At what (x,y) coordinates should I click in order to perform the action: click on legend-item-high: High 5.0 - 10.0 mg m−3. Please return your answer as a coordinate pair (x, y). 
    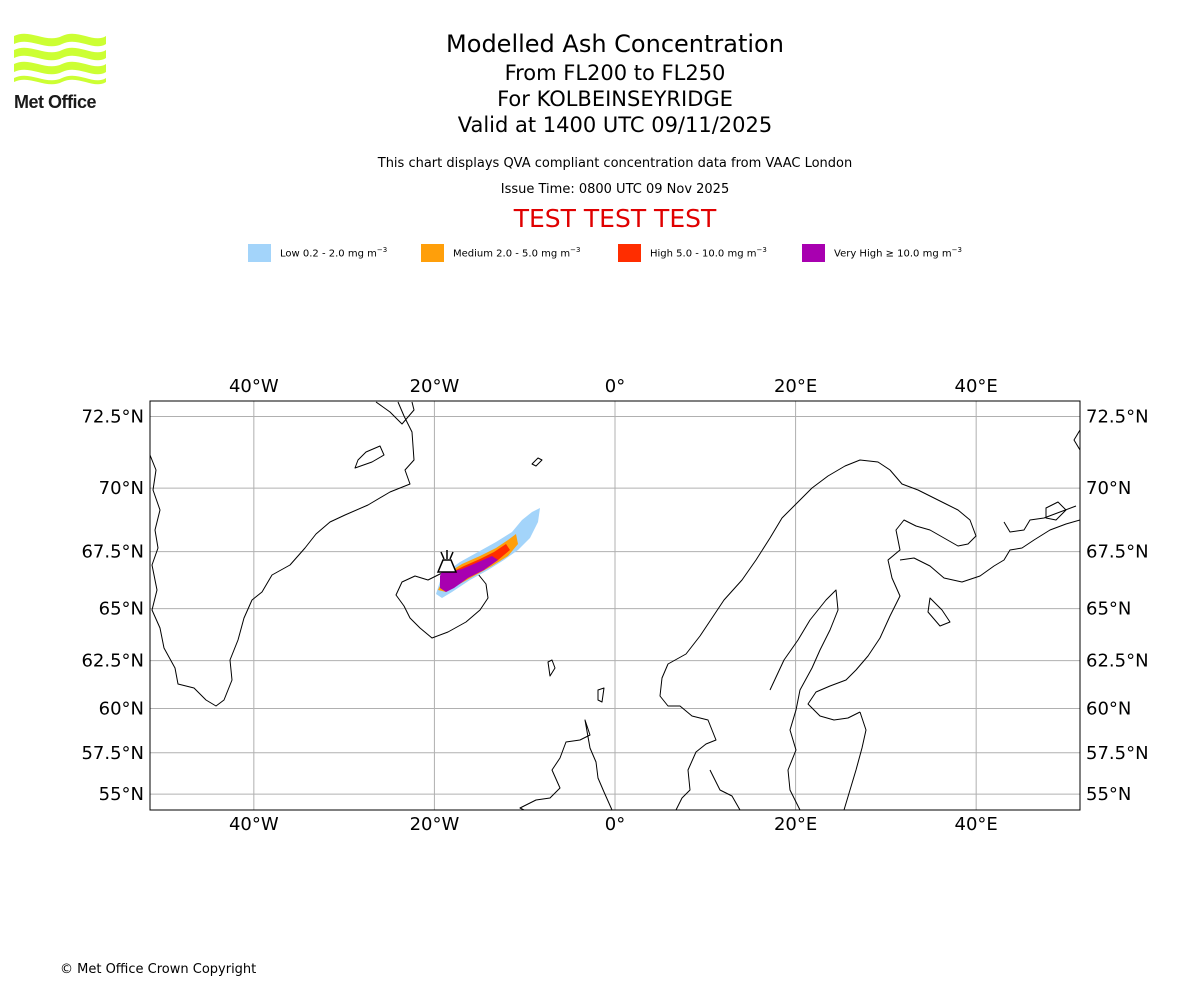
    Looking at the image, I should click on (692, 253).